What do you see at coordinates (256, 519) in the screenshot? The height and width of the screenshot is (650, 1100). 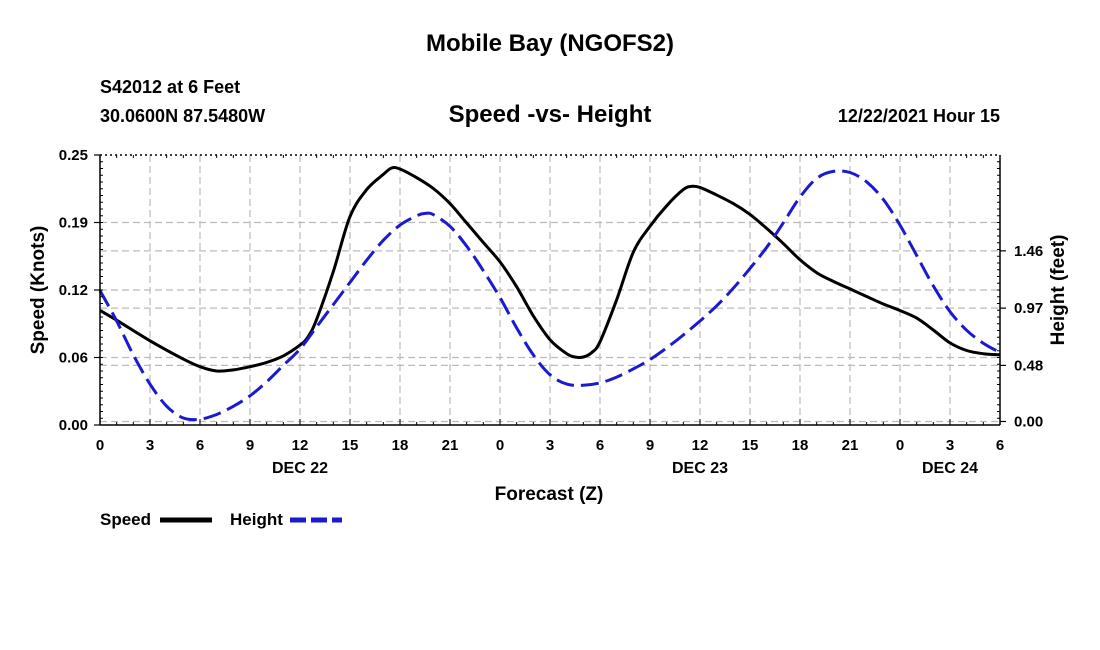 I see `legend-label-height: Height` at bounding box center [256, 519].